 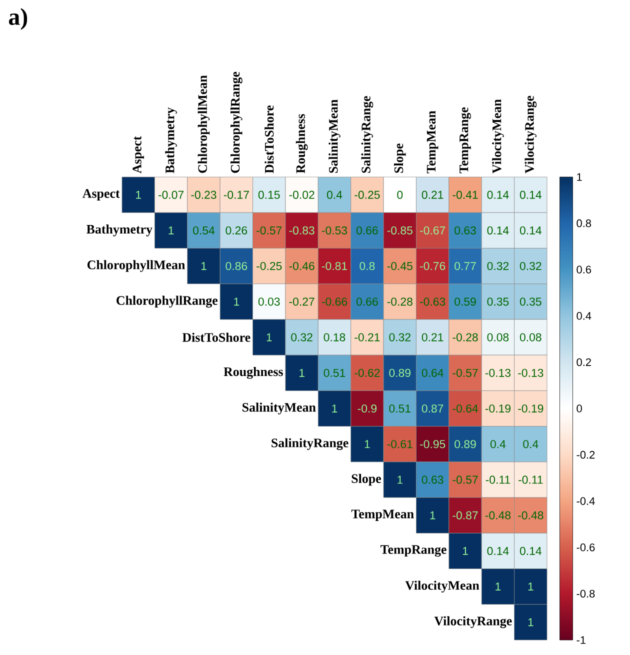 What do you see at coordinates (367, 266) in the screenshot?
I see `data-label: 0.8` at bounding box center [367, 266].